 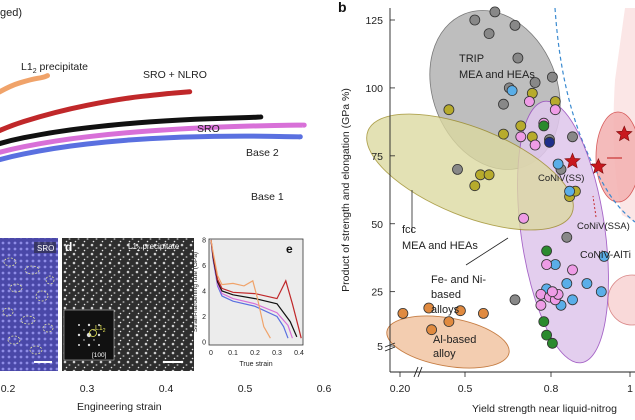 I want to click on panel-e-letter: e, so click(x=289, y=249).